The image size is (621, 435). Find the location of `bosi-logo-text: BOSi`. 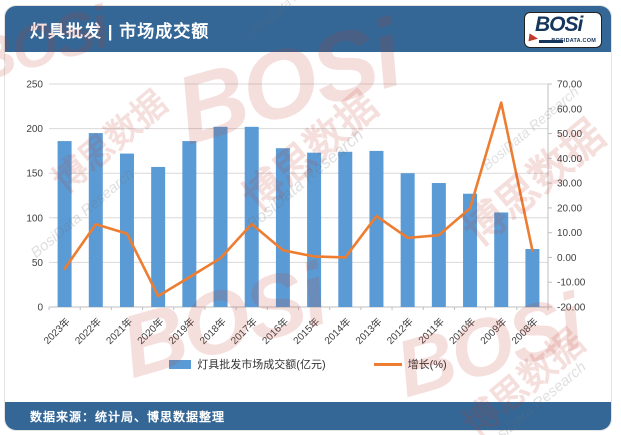

bosi-logo-text: BOSi is located at coordinates (559, 24).